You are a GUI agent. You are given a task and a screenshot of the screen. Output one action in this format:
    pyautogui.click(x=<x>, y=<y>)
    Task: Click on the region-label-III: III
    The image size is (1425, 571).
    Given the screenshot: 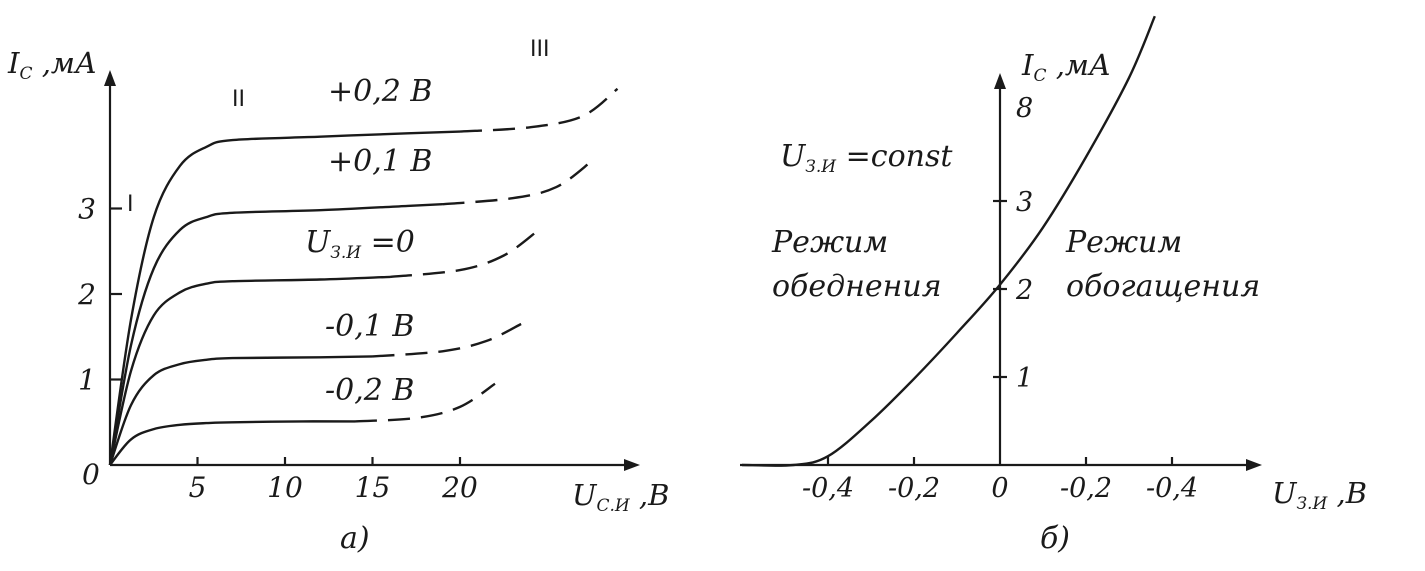 What is the action you would take?
    pyautogui.click(x=539, y=49)
    